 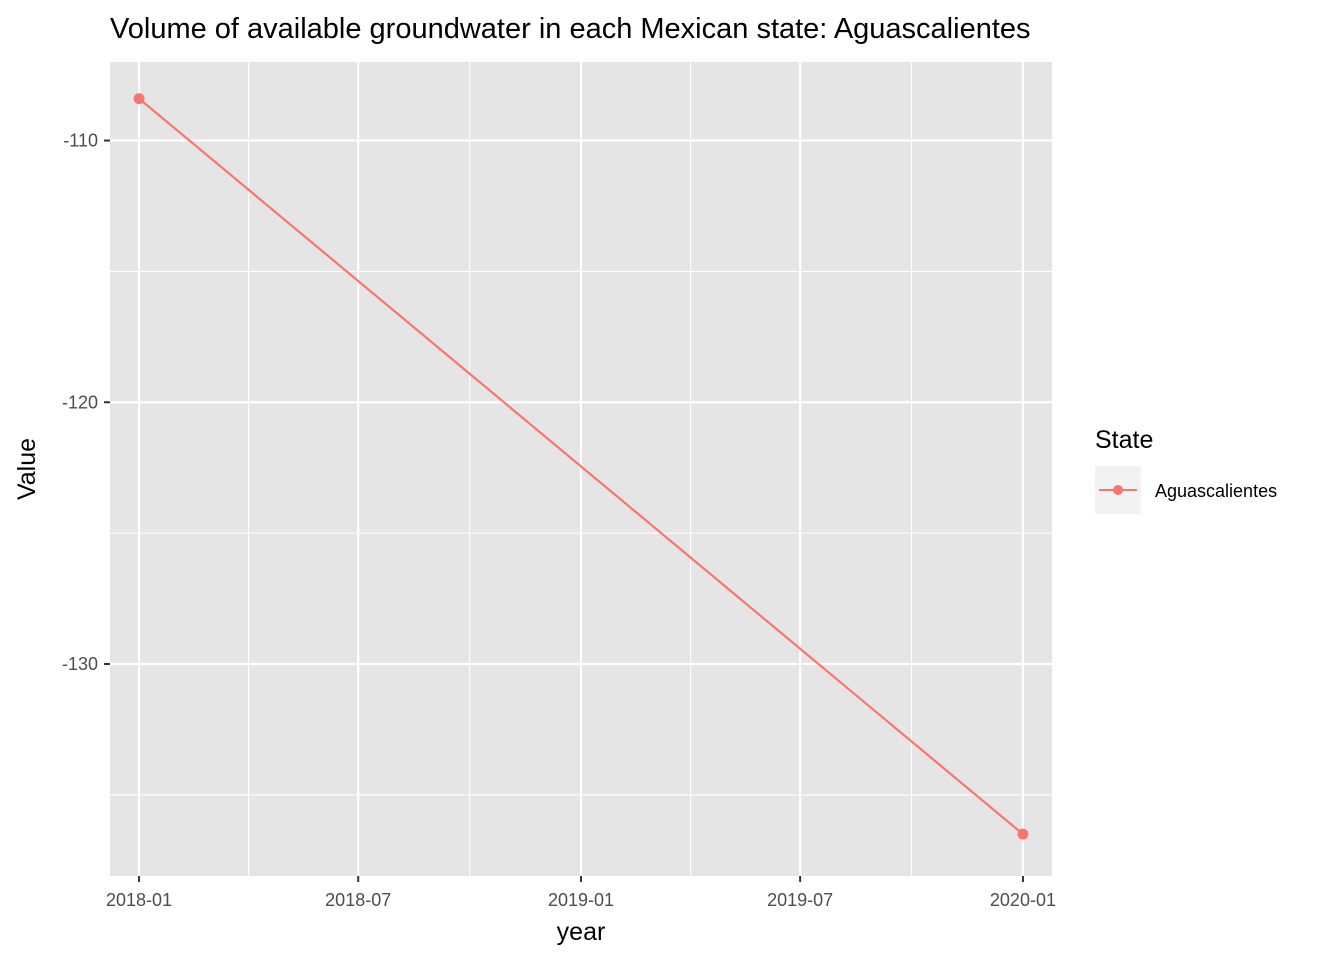 What do you see at coordinates (80, 402) in the screenshot?
I see `y-tick-label: -120` at bounding box center [80, 402].